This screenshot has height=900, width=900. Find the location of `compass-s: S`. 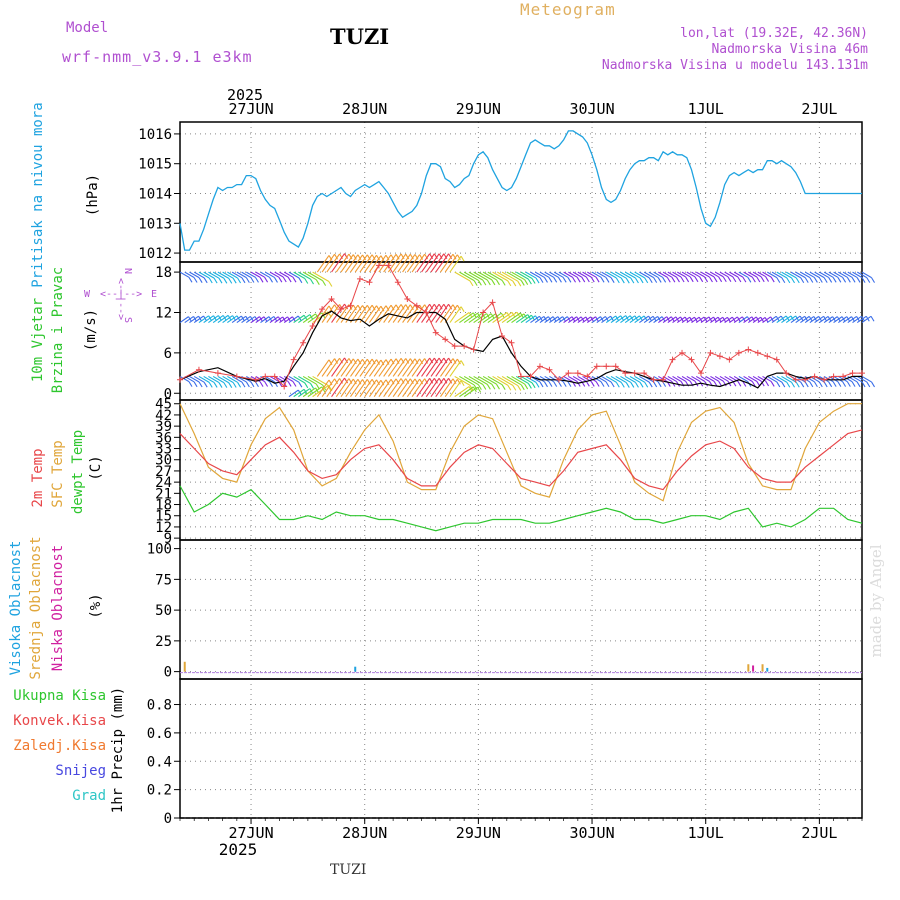

compass-s: S is located at coordinates (127, 320).